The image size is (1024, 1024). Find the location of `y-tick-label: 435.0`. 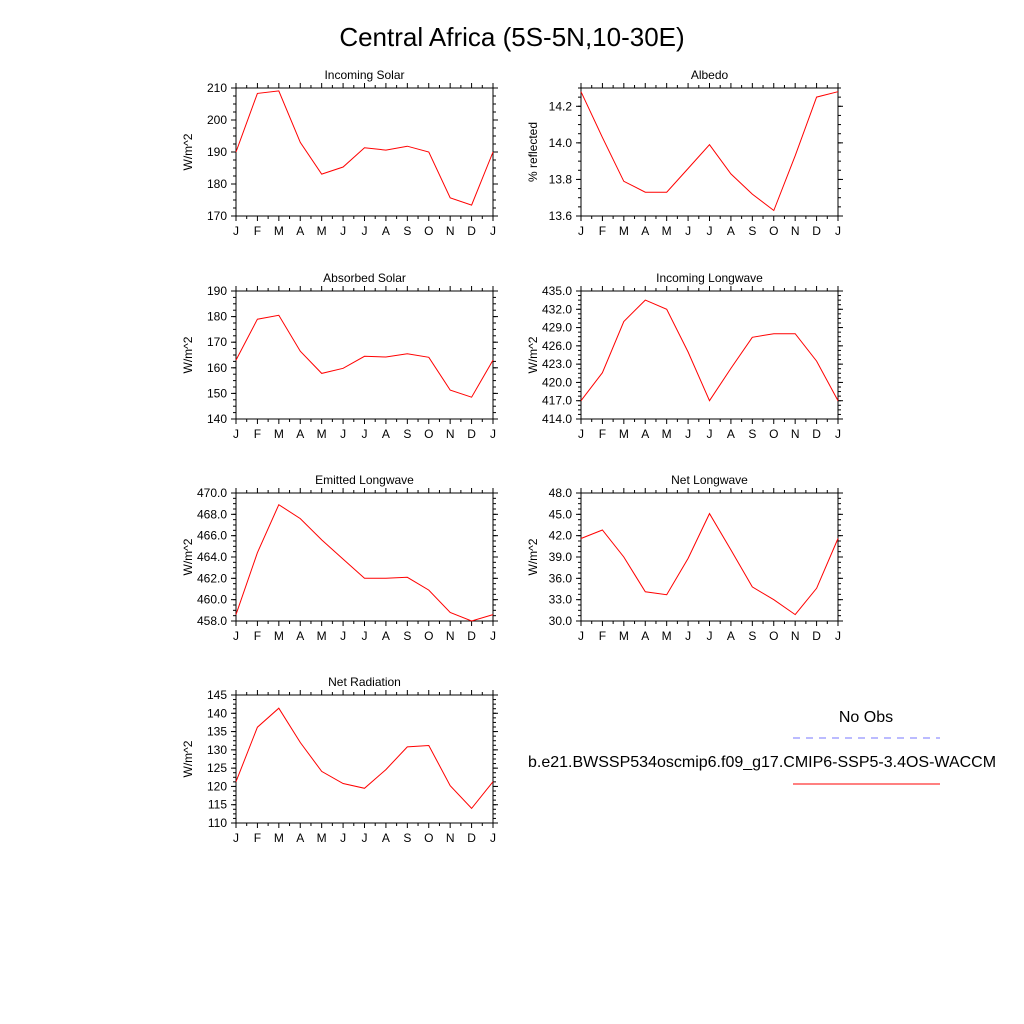

y-tick-label: 435.0 is located at coordinates (557, 291).